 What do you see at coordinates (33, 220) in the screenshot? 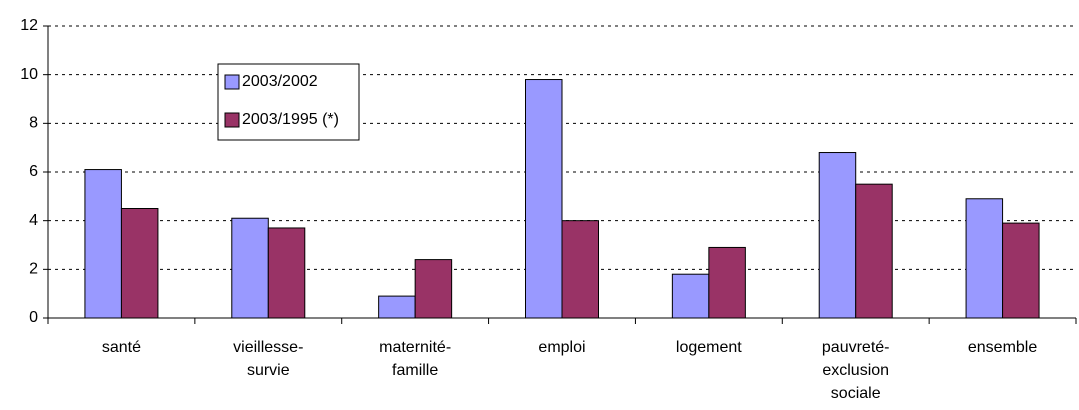
I see `y-tick-label: 4` at bounding box center [33, 220].